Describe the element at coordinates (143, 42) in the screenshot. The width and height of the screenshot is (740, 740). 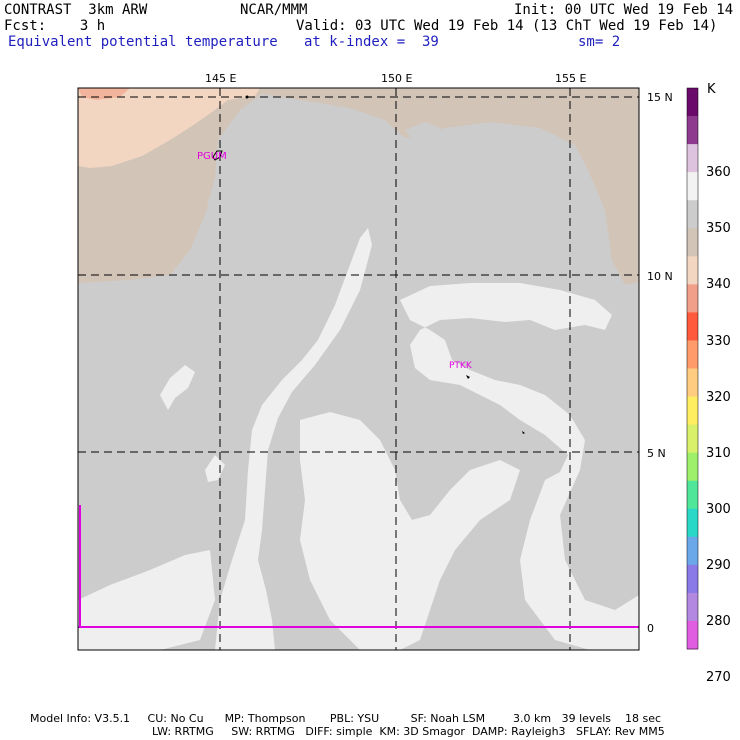
I see `field-name: Equivalent potential temperature` at that location.